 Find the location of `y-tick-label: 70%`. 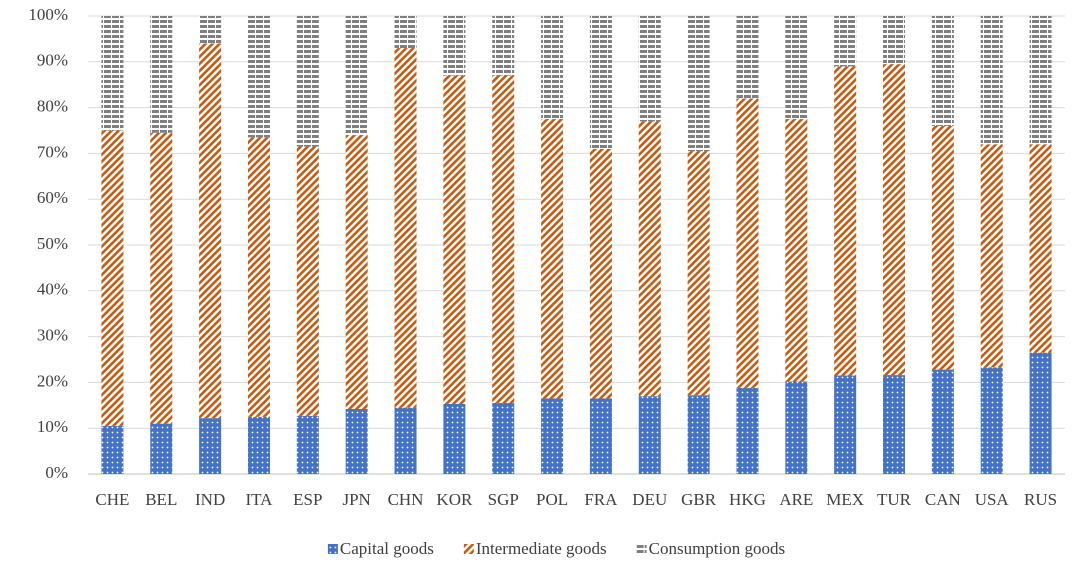

y-tick-label: 70% is located at coordinates (52, 151).